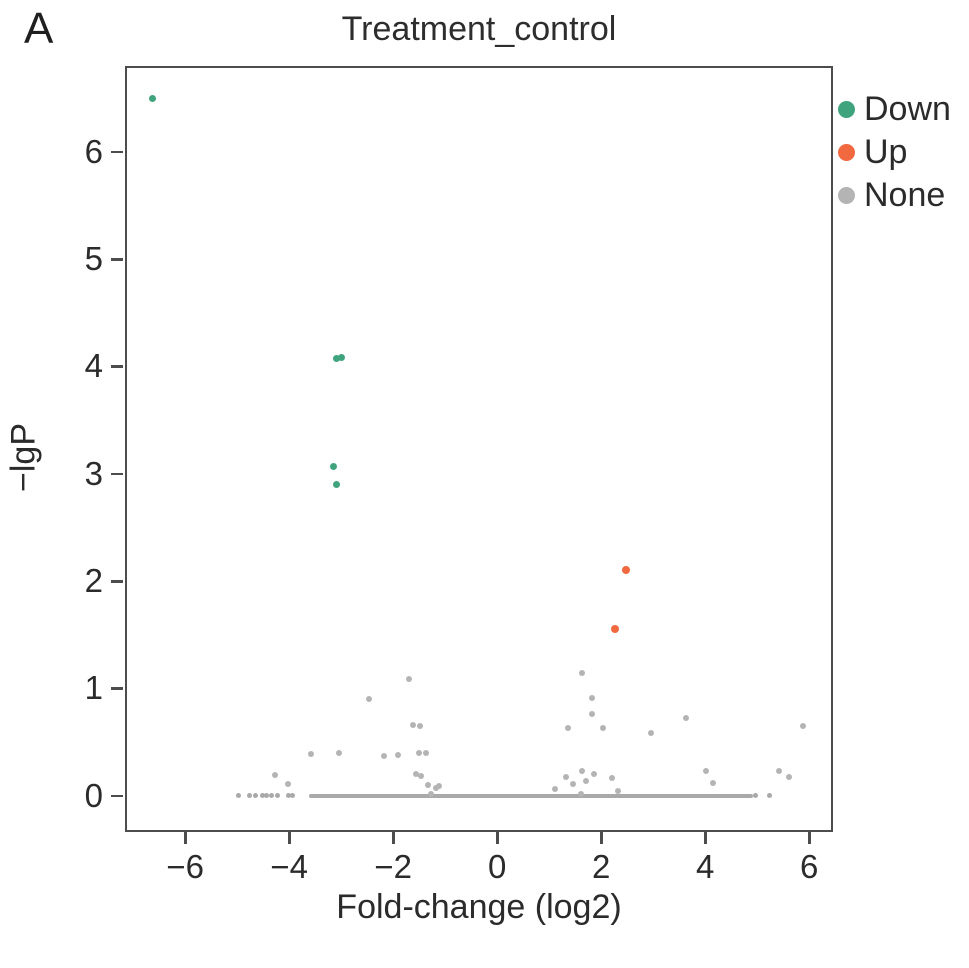  Describe the element at coordinates (894, 152) in the screenshot. I see `legend: Down Up None` at that location.